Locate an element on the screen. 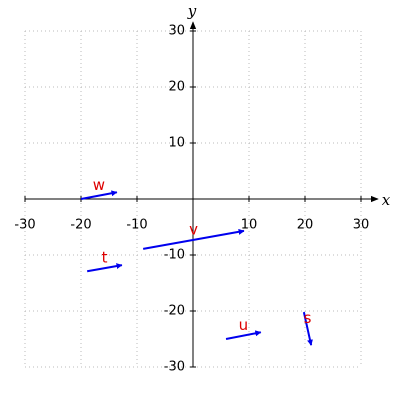 This screenshot has height=400, width=400. vector-label: v is located at coordinates (193, 229).